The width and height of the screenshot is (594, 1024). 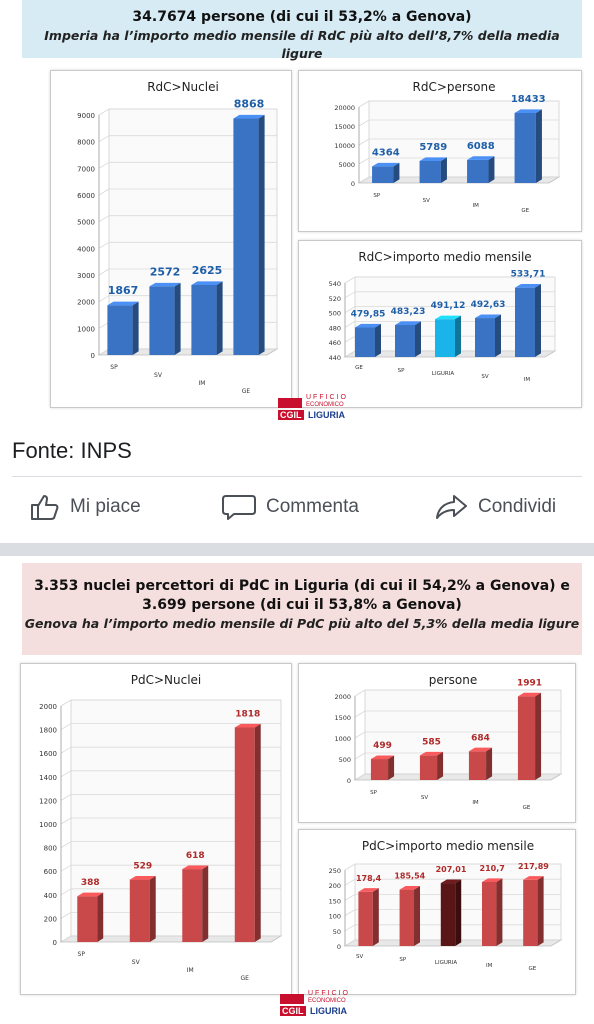 I want to click on comment-bubble-icon, so click(x=239, y=507).